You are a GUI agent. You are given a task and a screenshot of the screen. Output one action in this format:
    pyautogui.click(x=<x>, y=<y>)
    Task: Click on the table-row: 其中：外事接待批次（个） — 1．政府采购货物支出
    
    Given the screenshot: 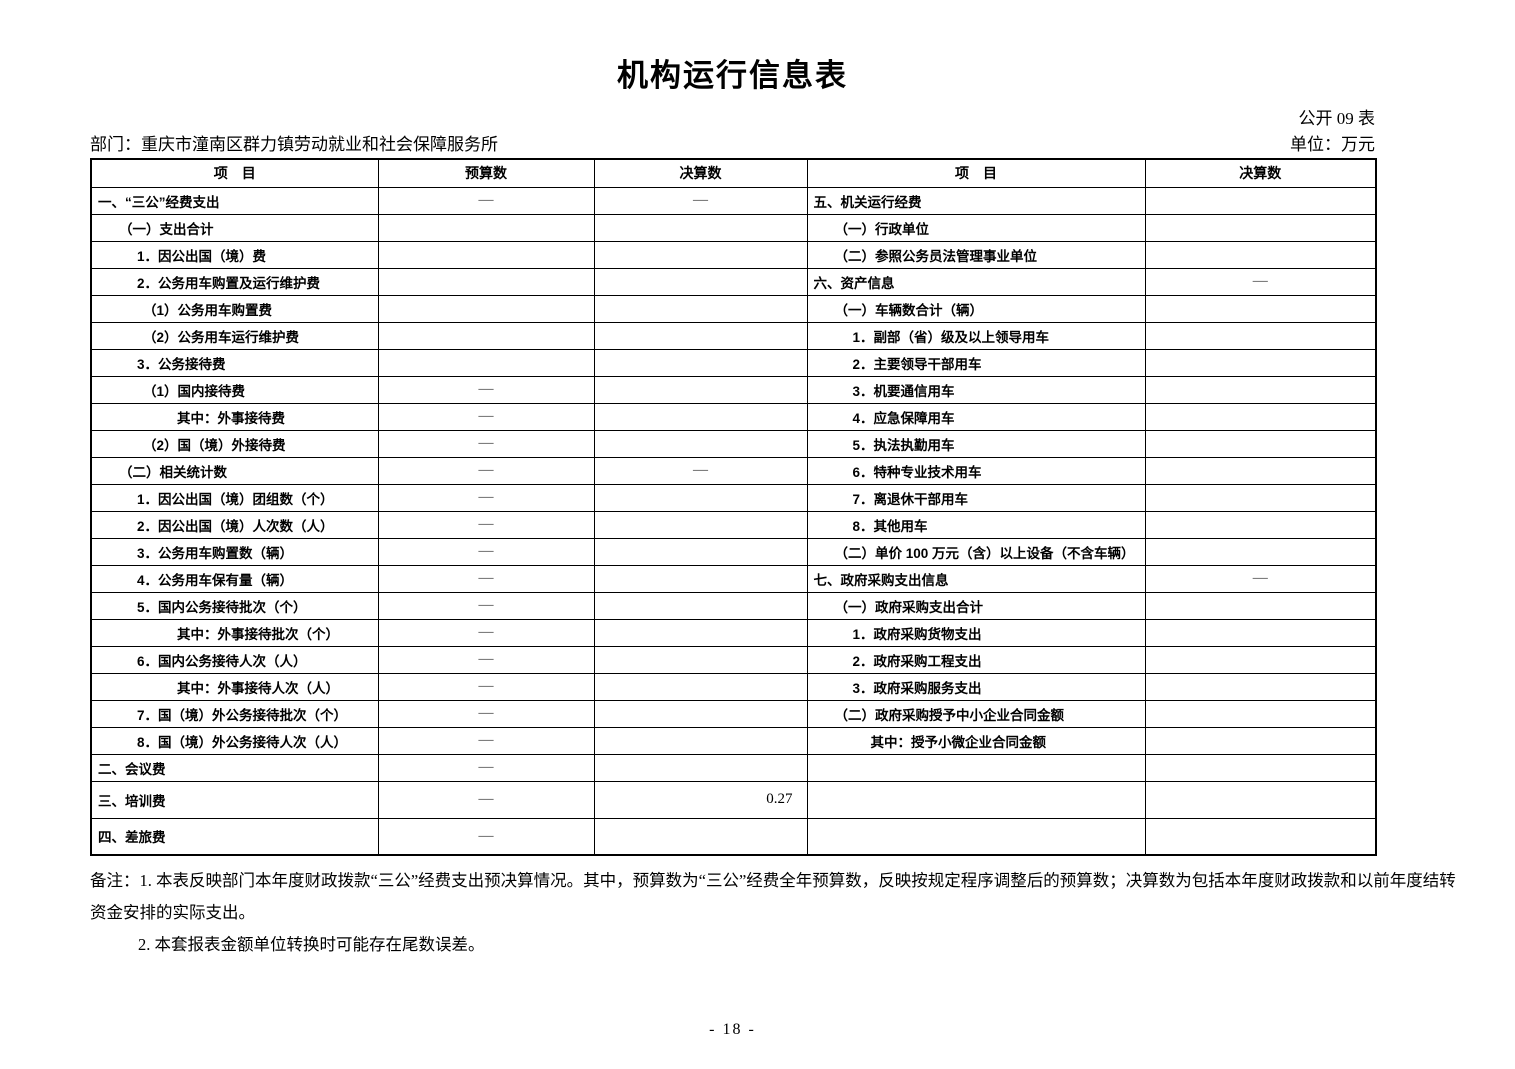 What is the action you would take?
    pyautogui.click(x=733, y=632)
    